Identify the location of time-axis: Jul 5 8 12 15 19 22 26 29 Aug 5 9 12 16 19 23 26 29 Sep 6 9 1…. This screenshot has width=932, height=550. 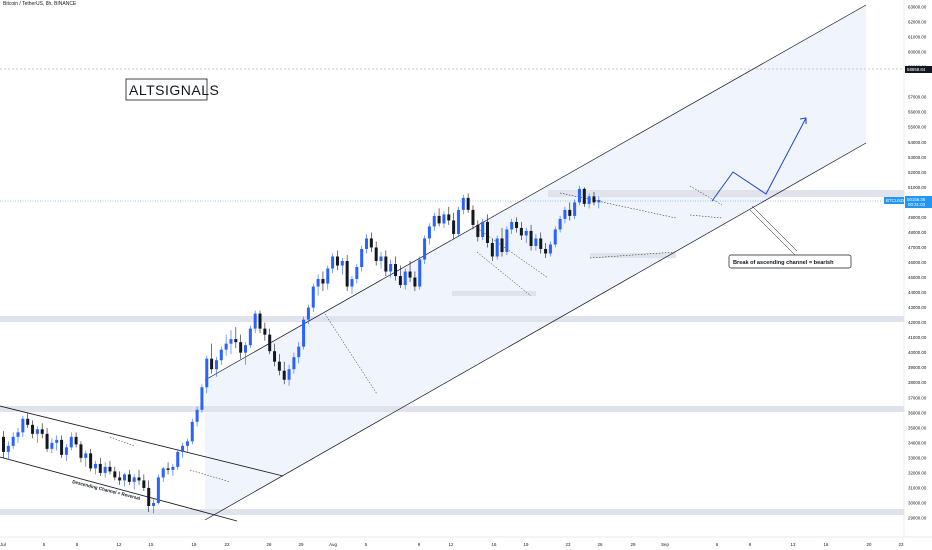
(452, 544).